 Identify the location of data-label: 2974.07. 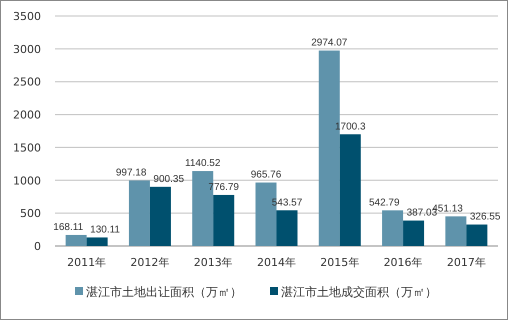
(329, 43).